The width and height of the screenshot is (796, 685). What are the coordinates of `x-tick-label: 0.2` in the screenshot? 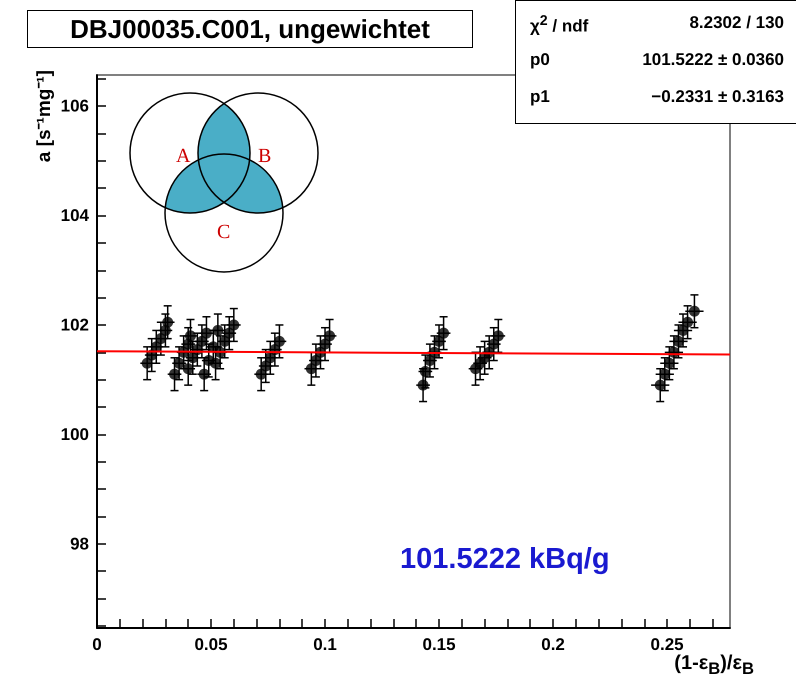 It's located at (553, 644).